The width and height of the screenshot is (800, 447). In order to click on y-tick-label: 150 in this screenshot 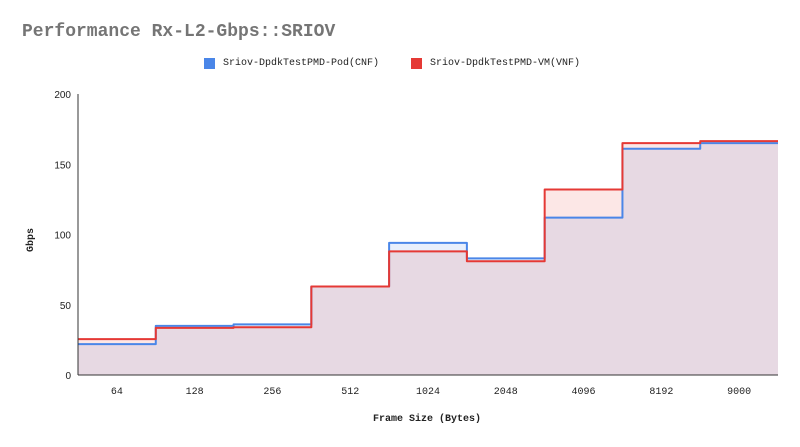, I will do `click(62, 165)`.